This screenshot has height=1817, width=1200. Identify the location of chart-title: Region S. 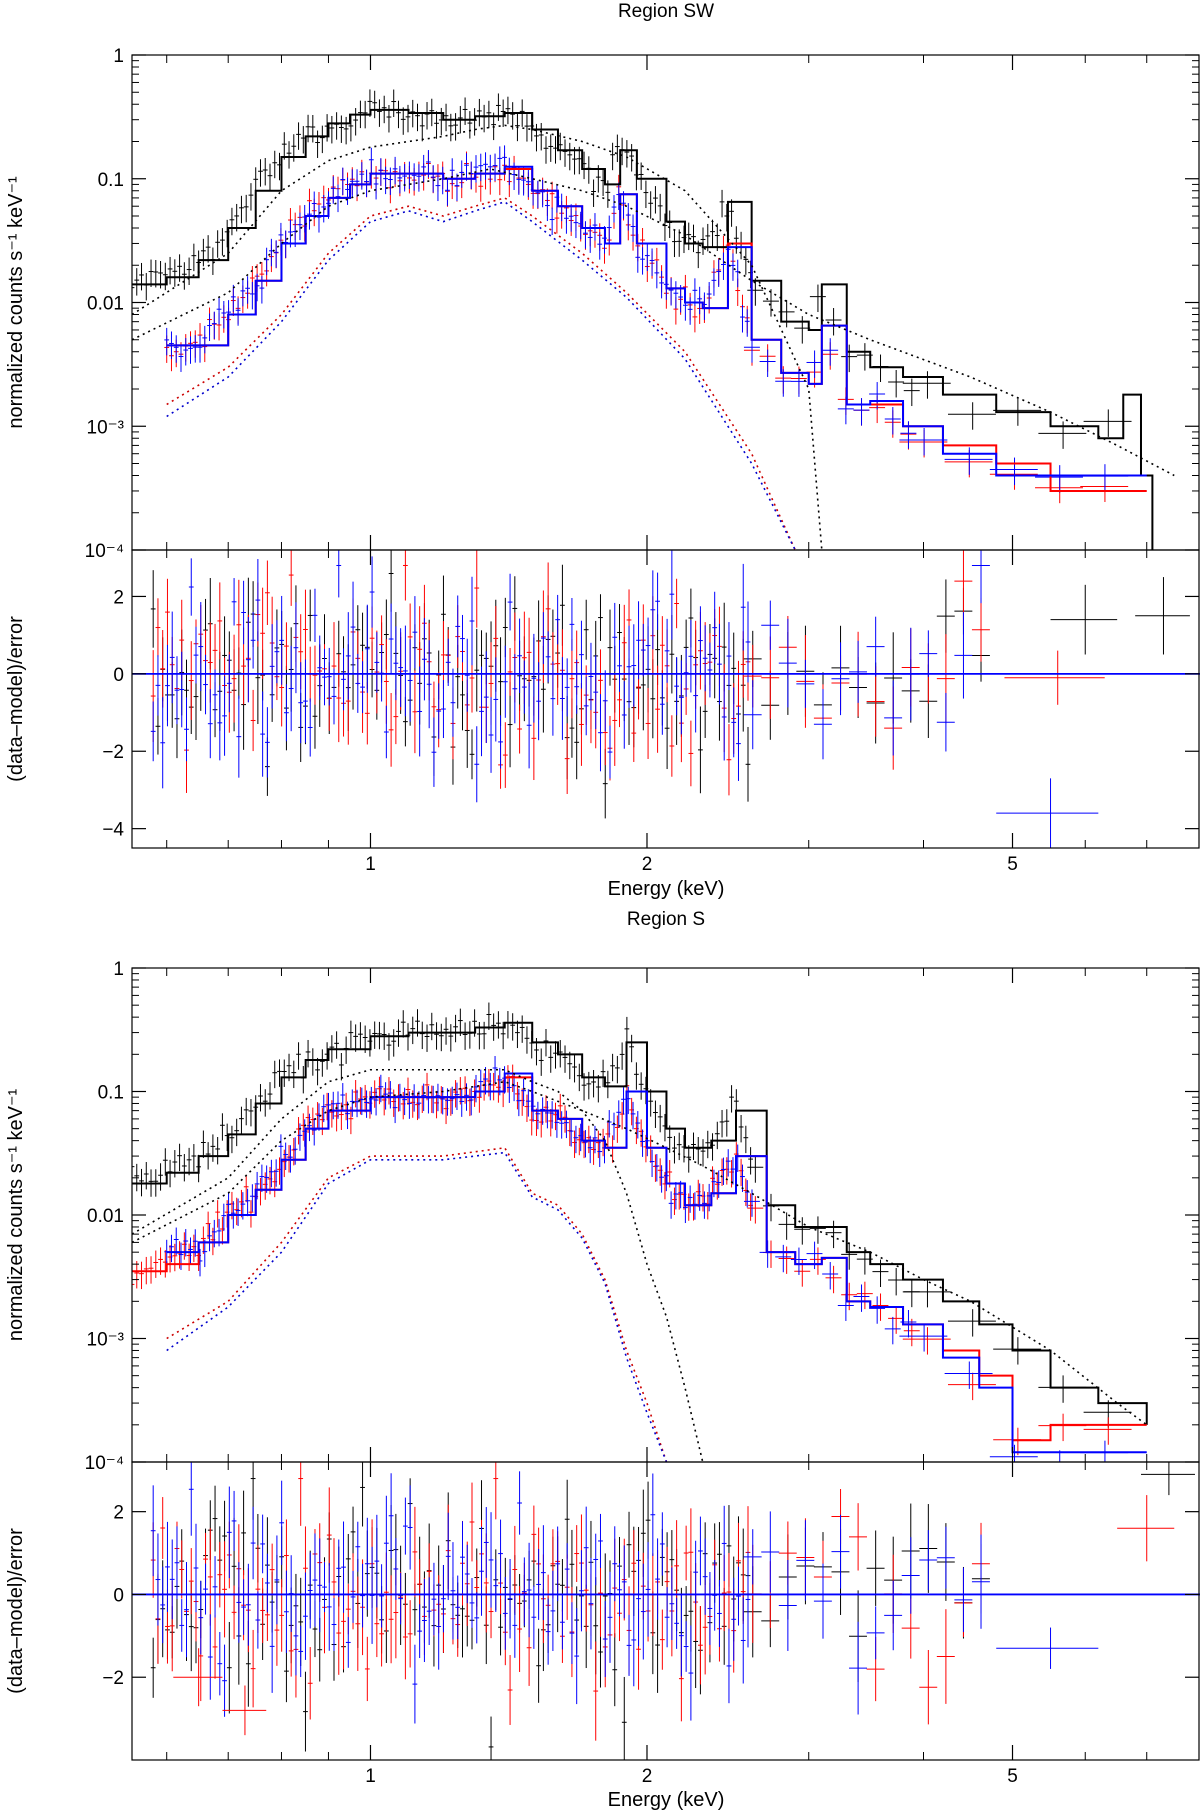
(666, 919).